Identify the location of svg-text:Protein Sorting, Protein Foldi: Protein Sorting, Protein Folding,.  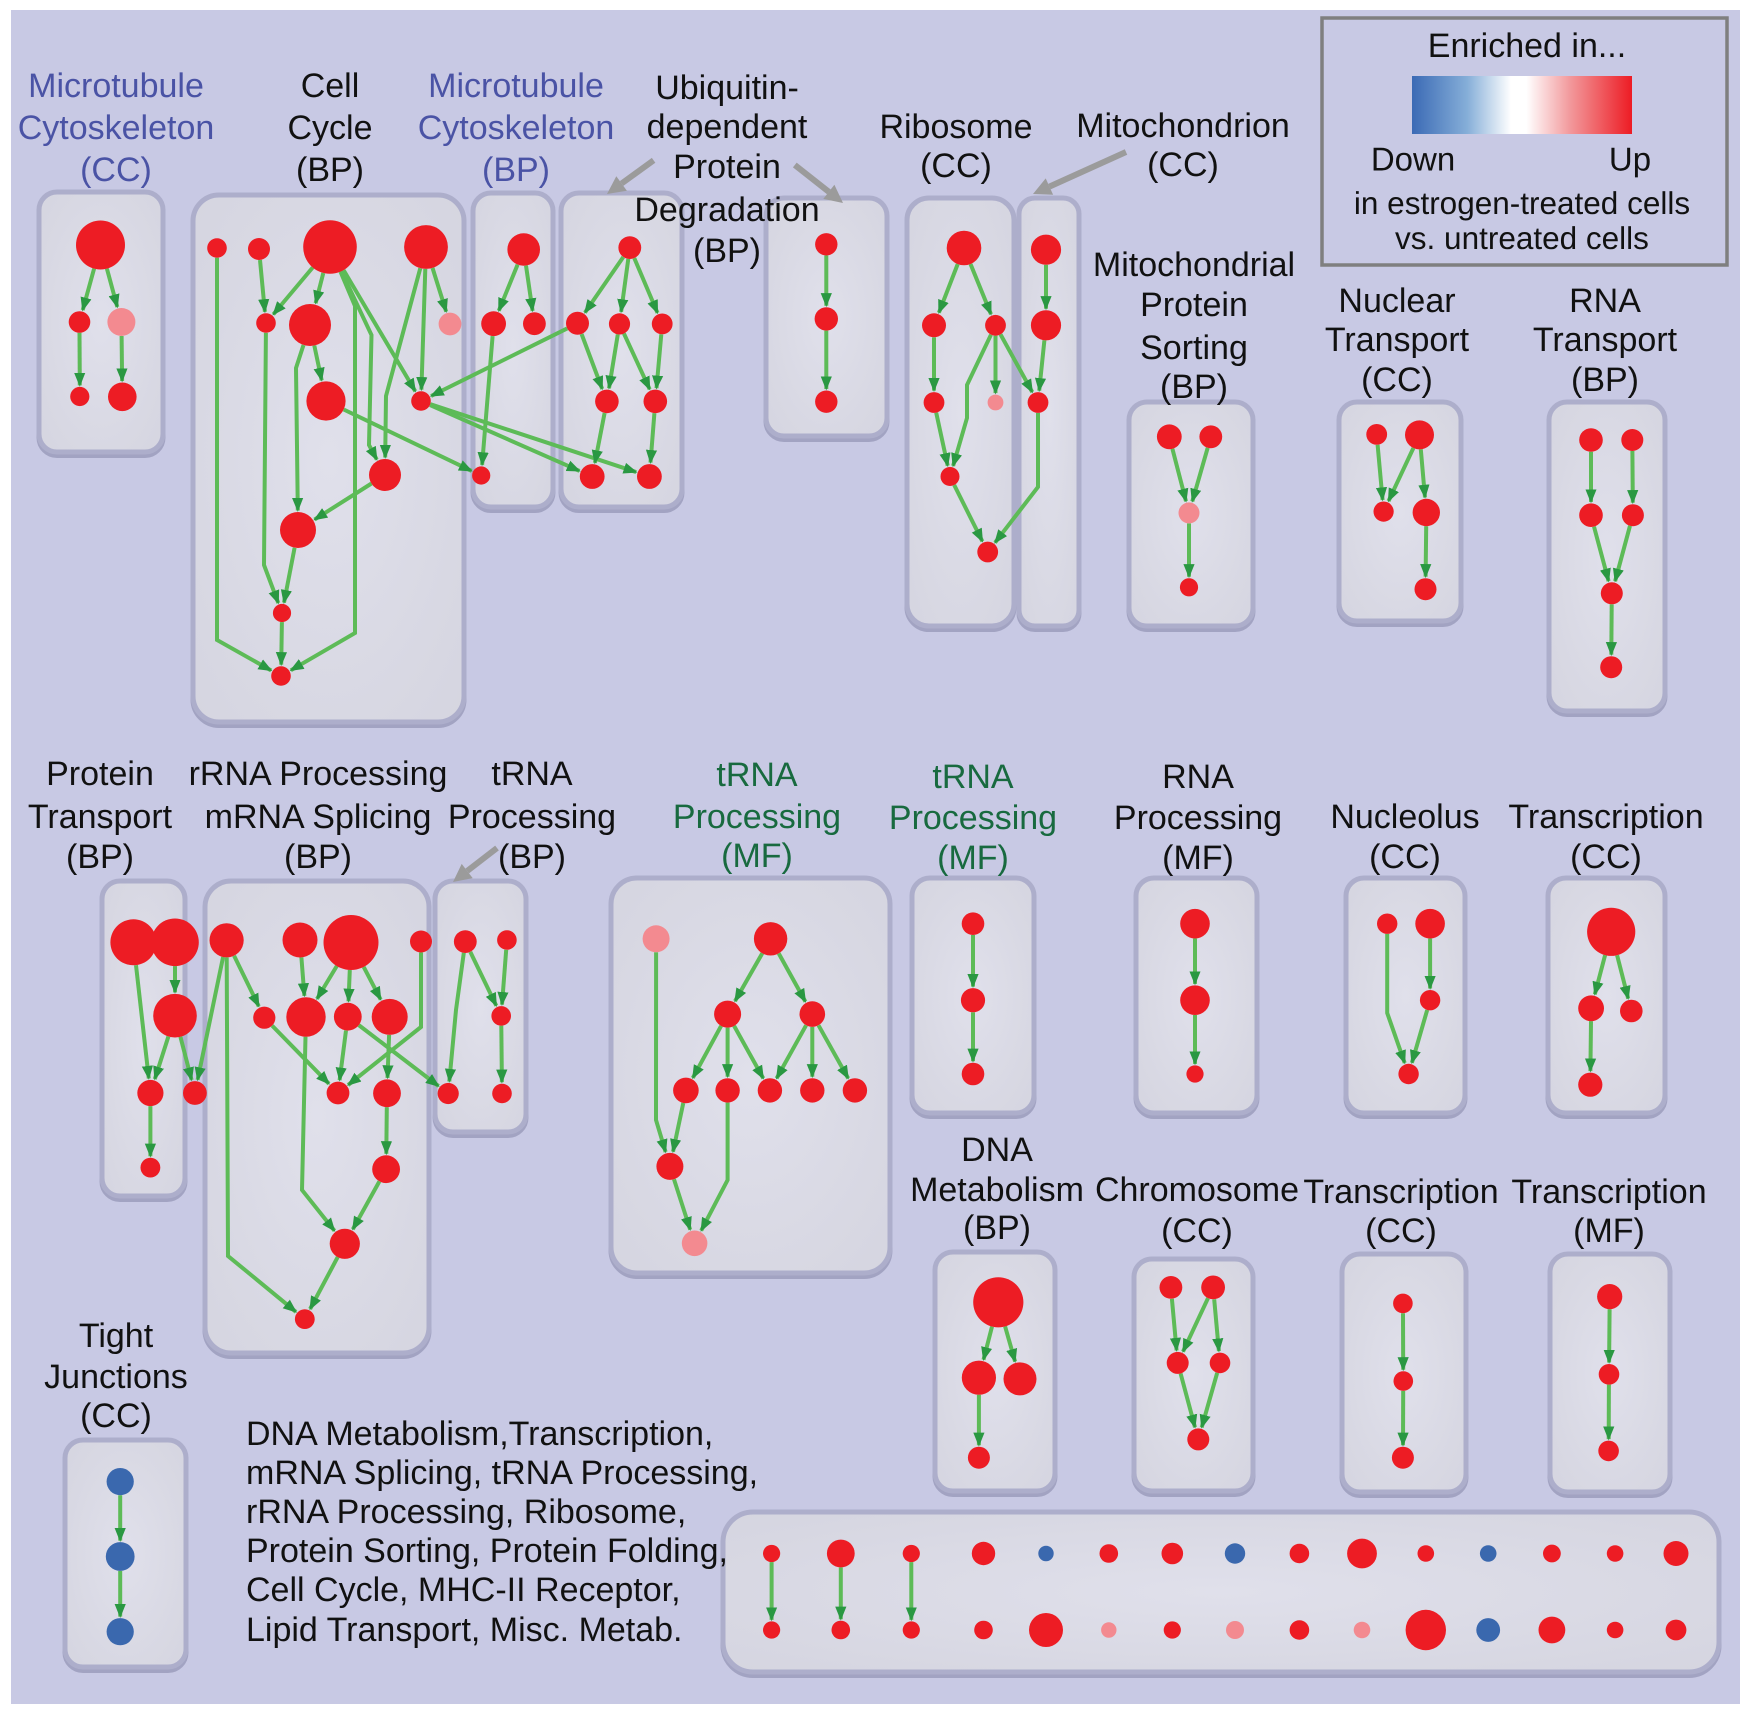
(487, 1551).